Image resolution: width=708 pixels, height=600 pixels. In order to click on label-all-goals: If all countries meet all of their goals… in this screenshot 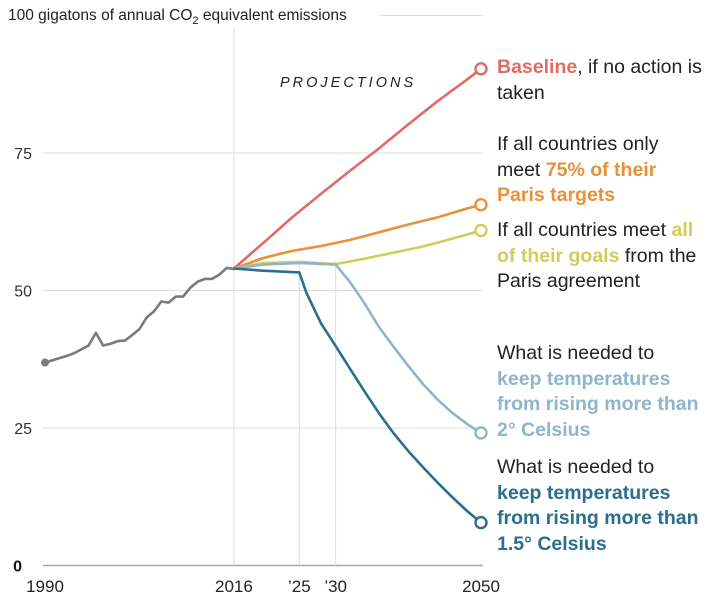, I will do `click(602, 256)`.